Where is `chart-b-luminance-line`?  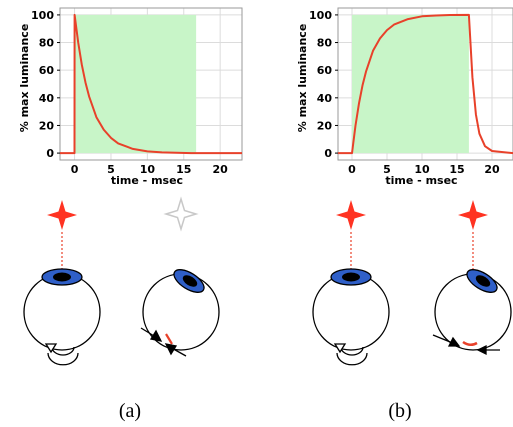 chart-b-luminance-line is located at coordinates (425, 84).